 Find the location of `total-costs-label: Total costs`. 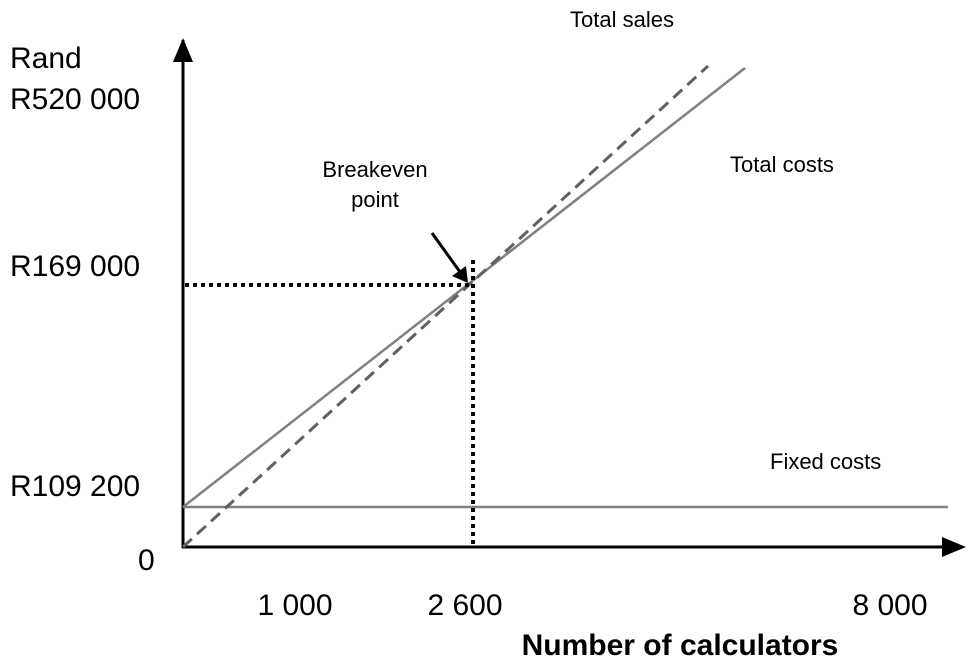

total-costs-label: Total costs is located at coordinates (782, 164).